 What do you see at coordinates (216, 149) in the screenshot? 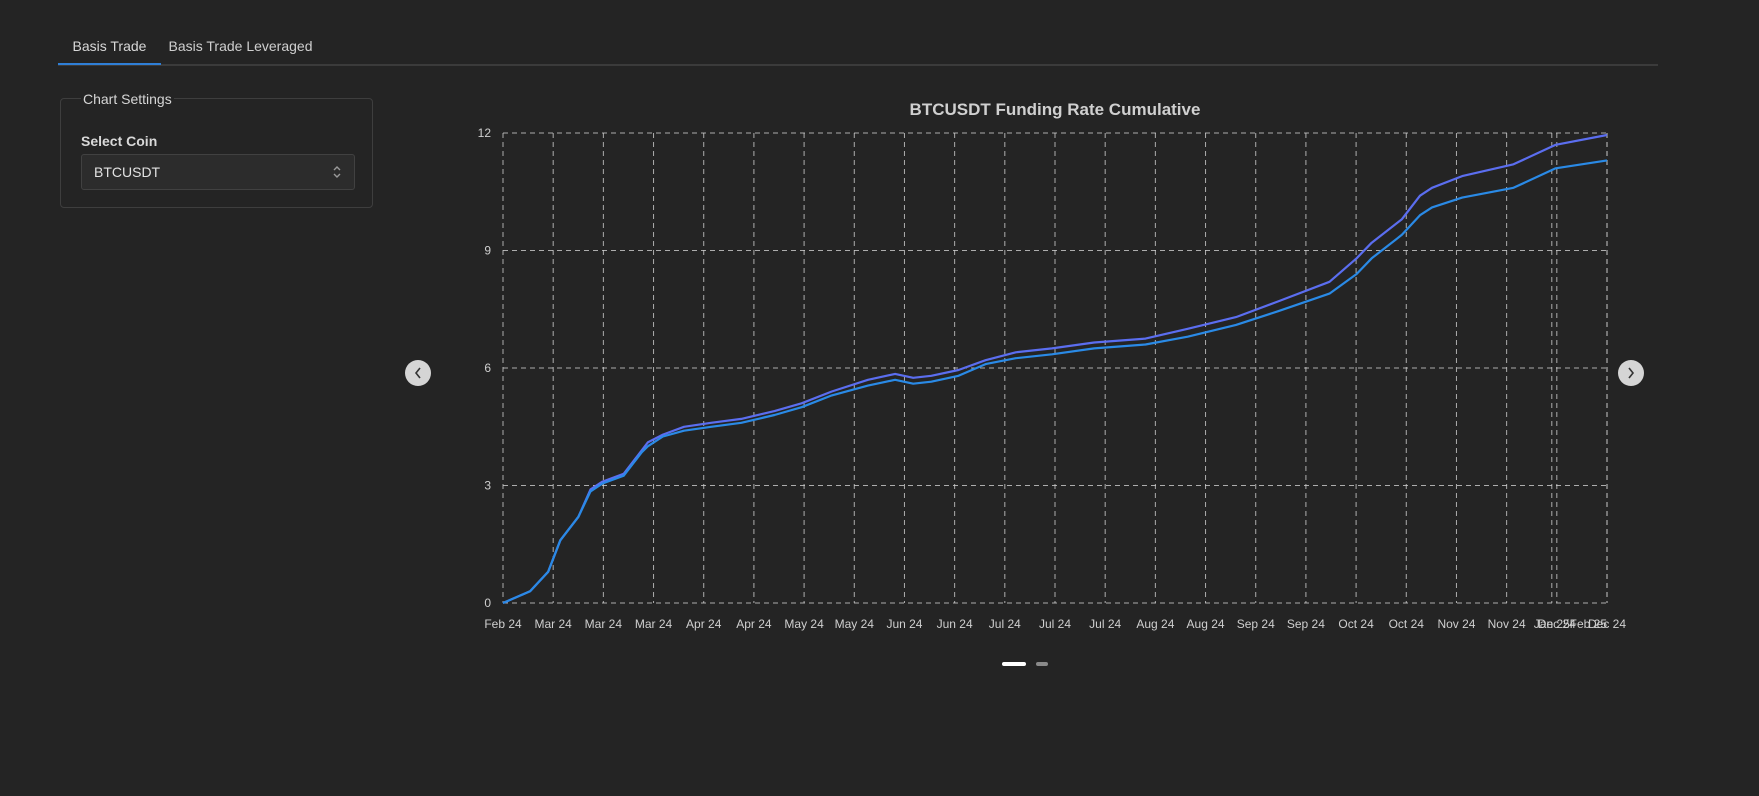
I see `chart-settings-panel: Chart Settings Select Coin BTCUSDT` at bounding box center [216, 149].